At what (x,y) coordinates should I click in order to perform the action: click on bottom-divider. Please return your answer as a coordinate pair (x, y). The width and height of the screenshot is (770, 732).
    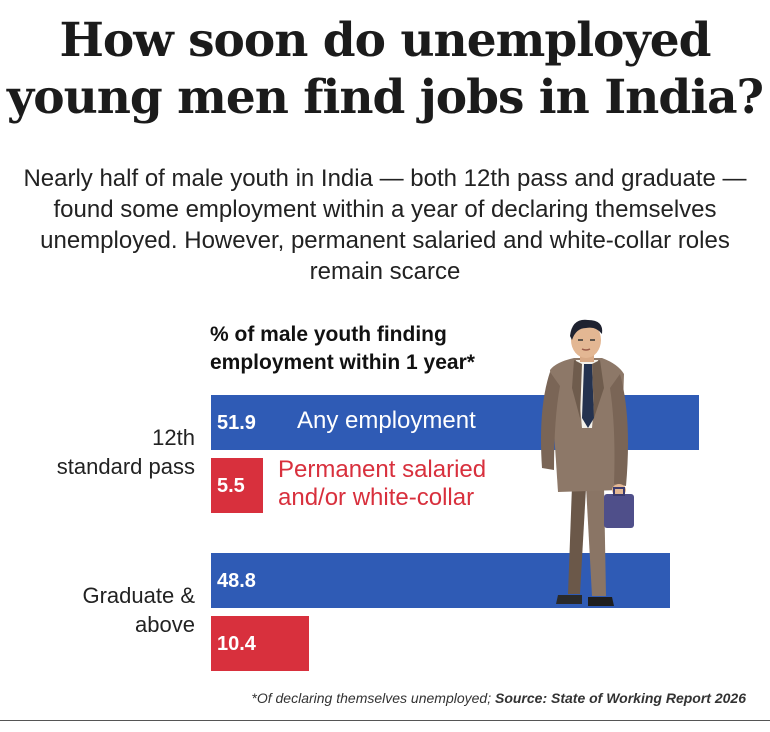
    Looking at the image, I should click on (385, 720).